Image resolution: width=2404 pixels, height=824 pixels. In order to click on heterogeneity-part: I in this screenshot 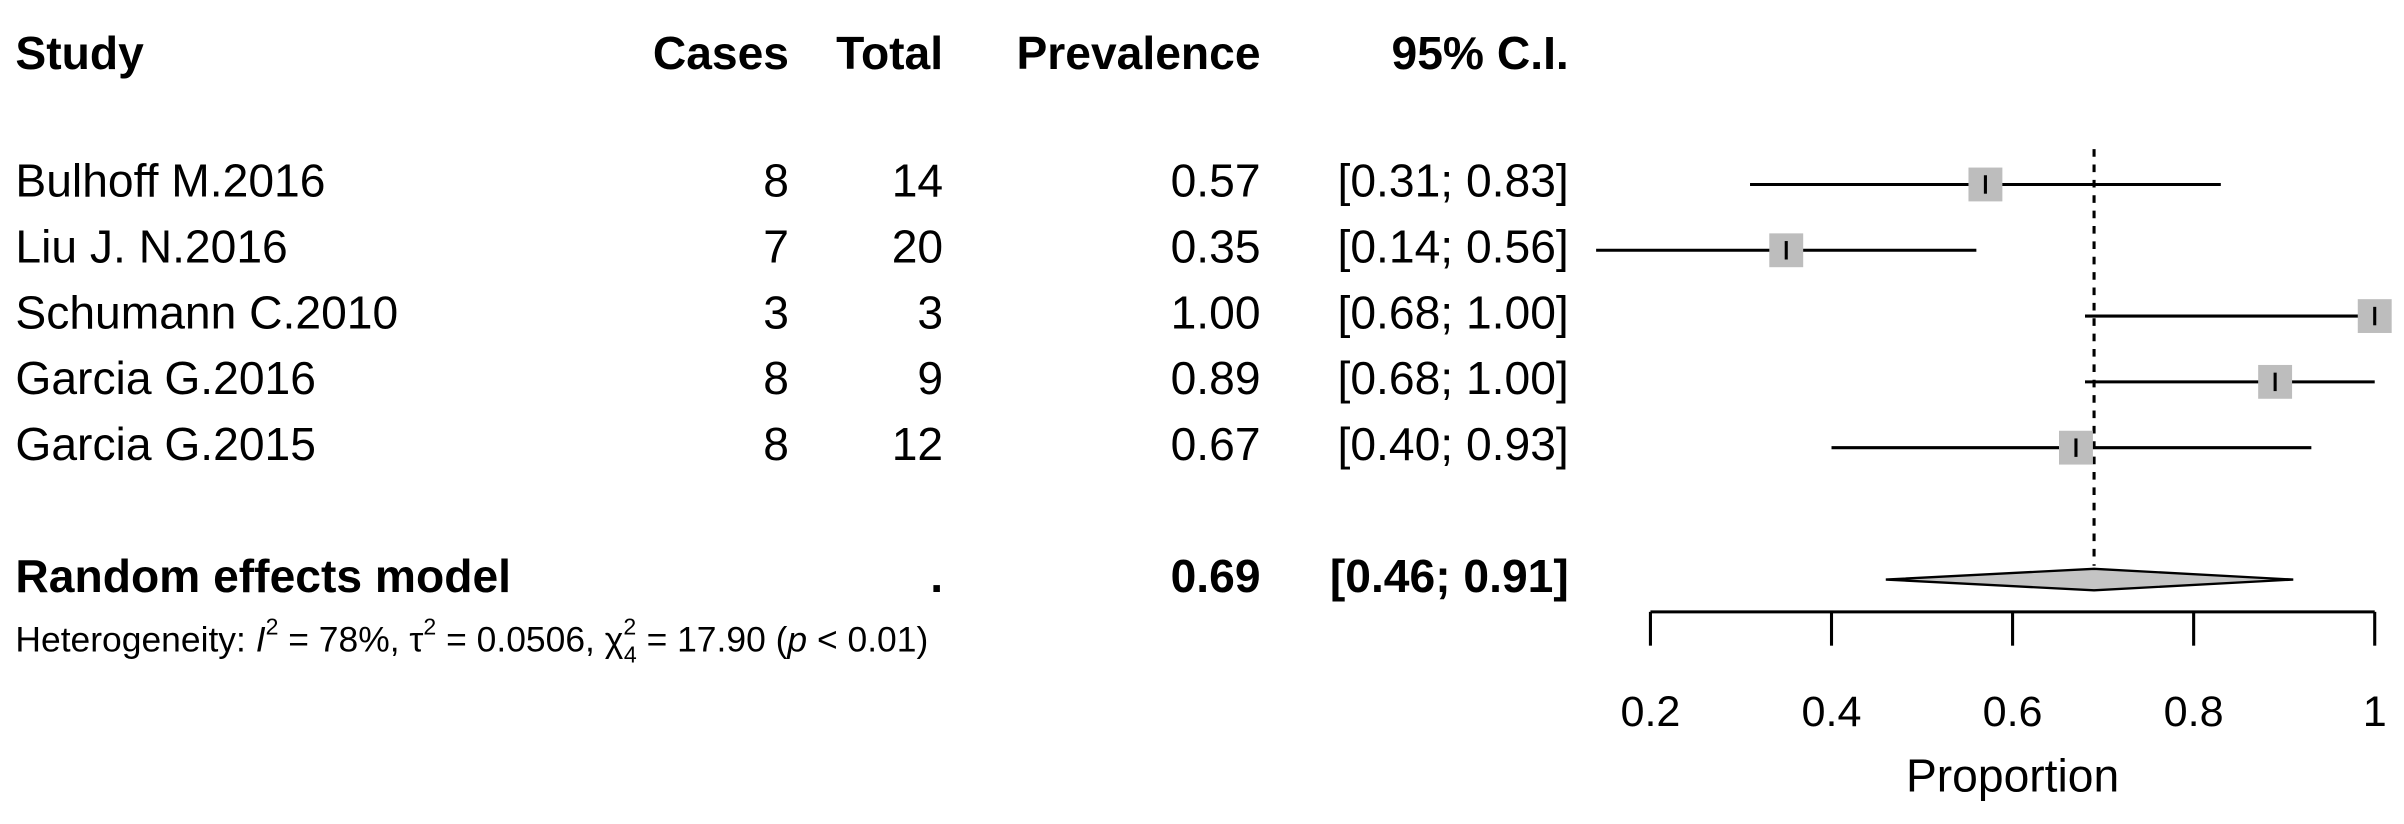, I will do `click(261, 640)`.